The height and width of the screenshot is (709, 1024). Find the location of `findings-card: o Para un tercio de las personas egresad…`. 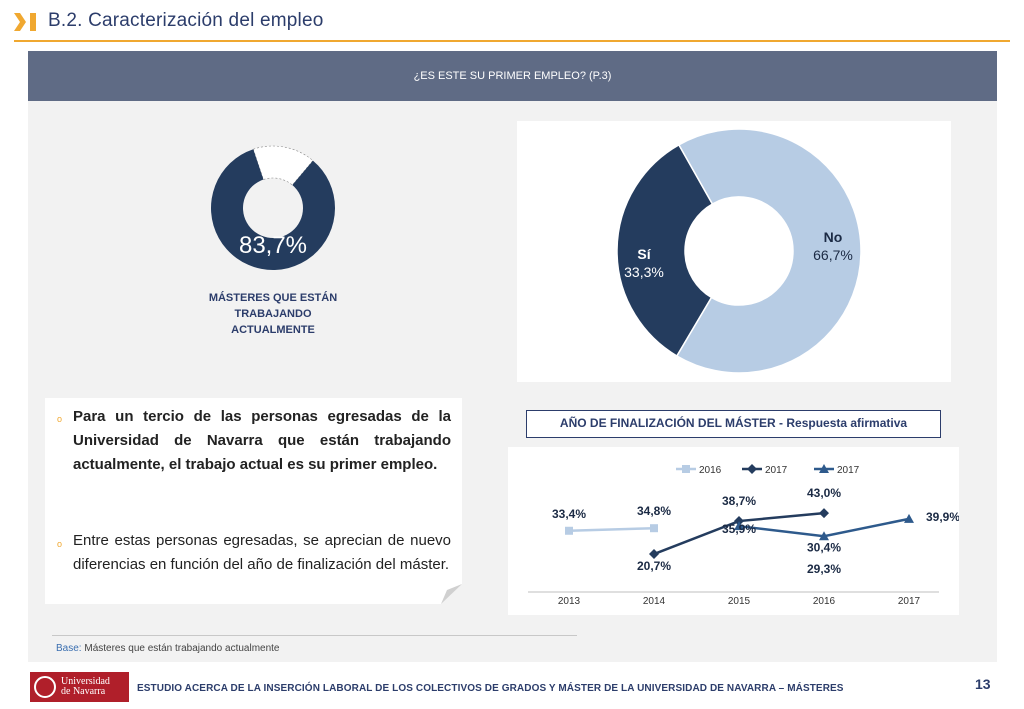

findings-card: o Para un tercio de las personas egresad… is located at coordinates (253, 501).